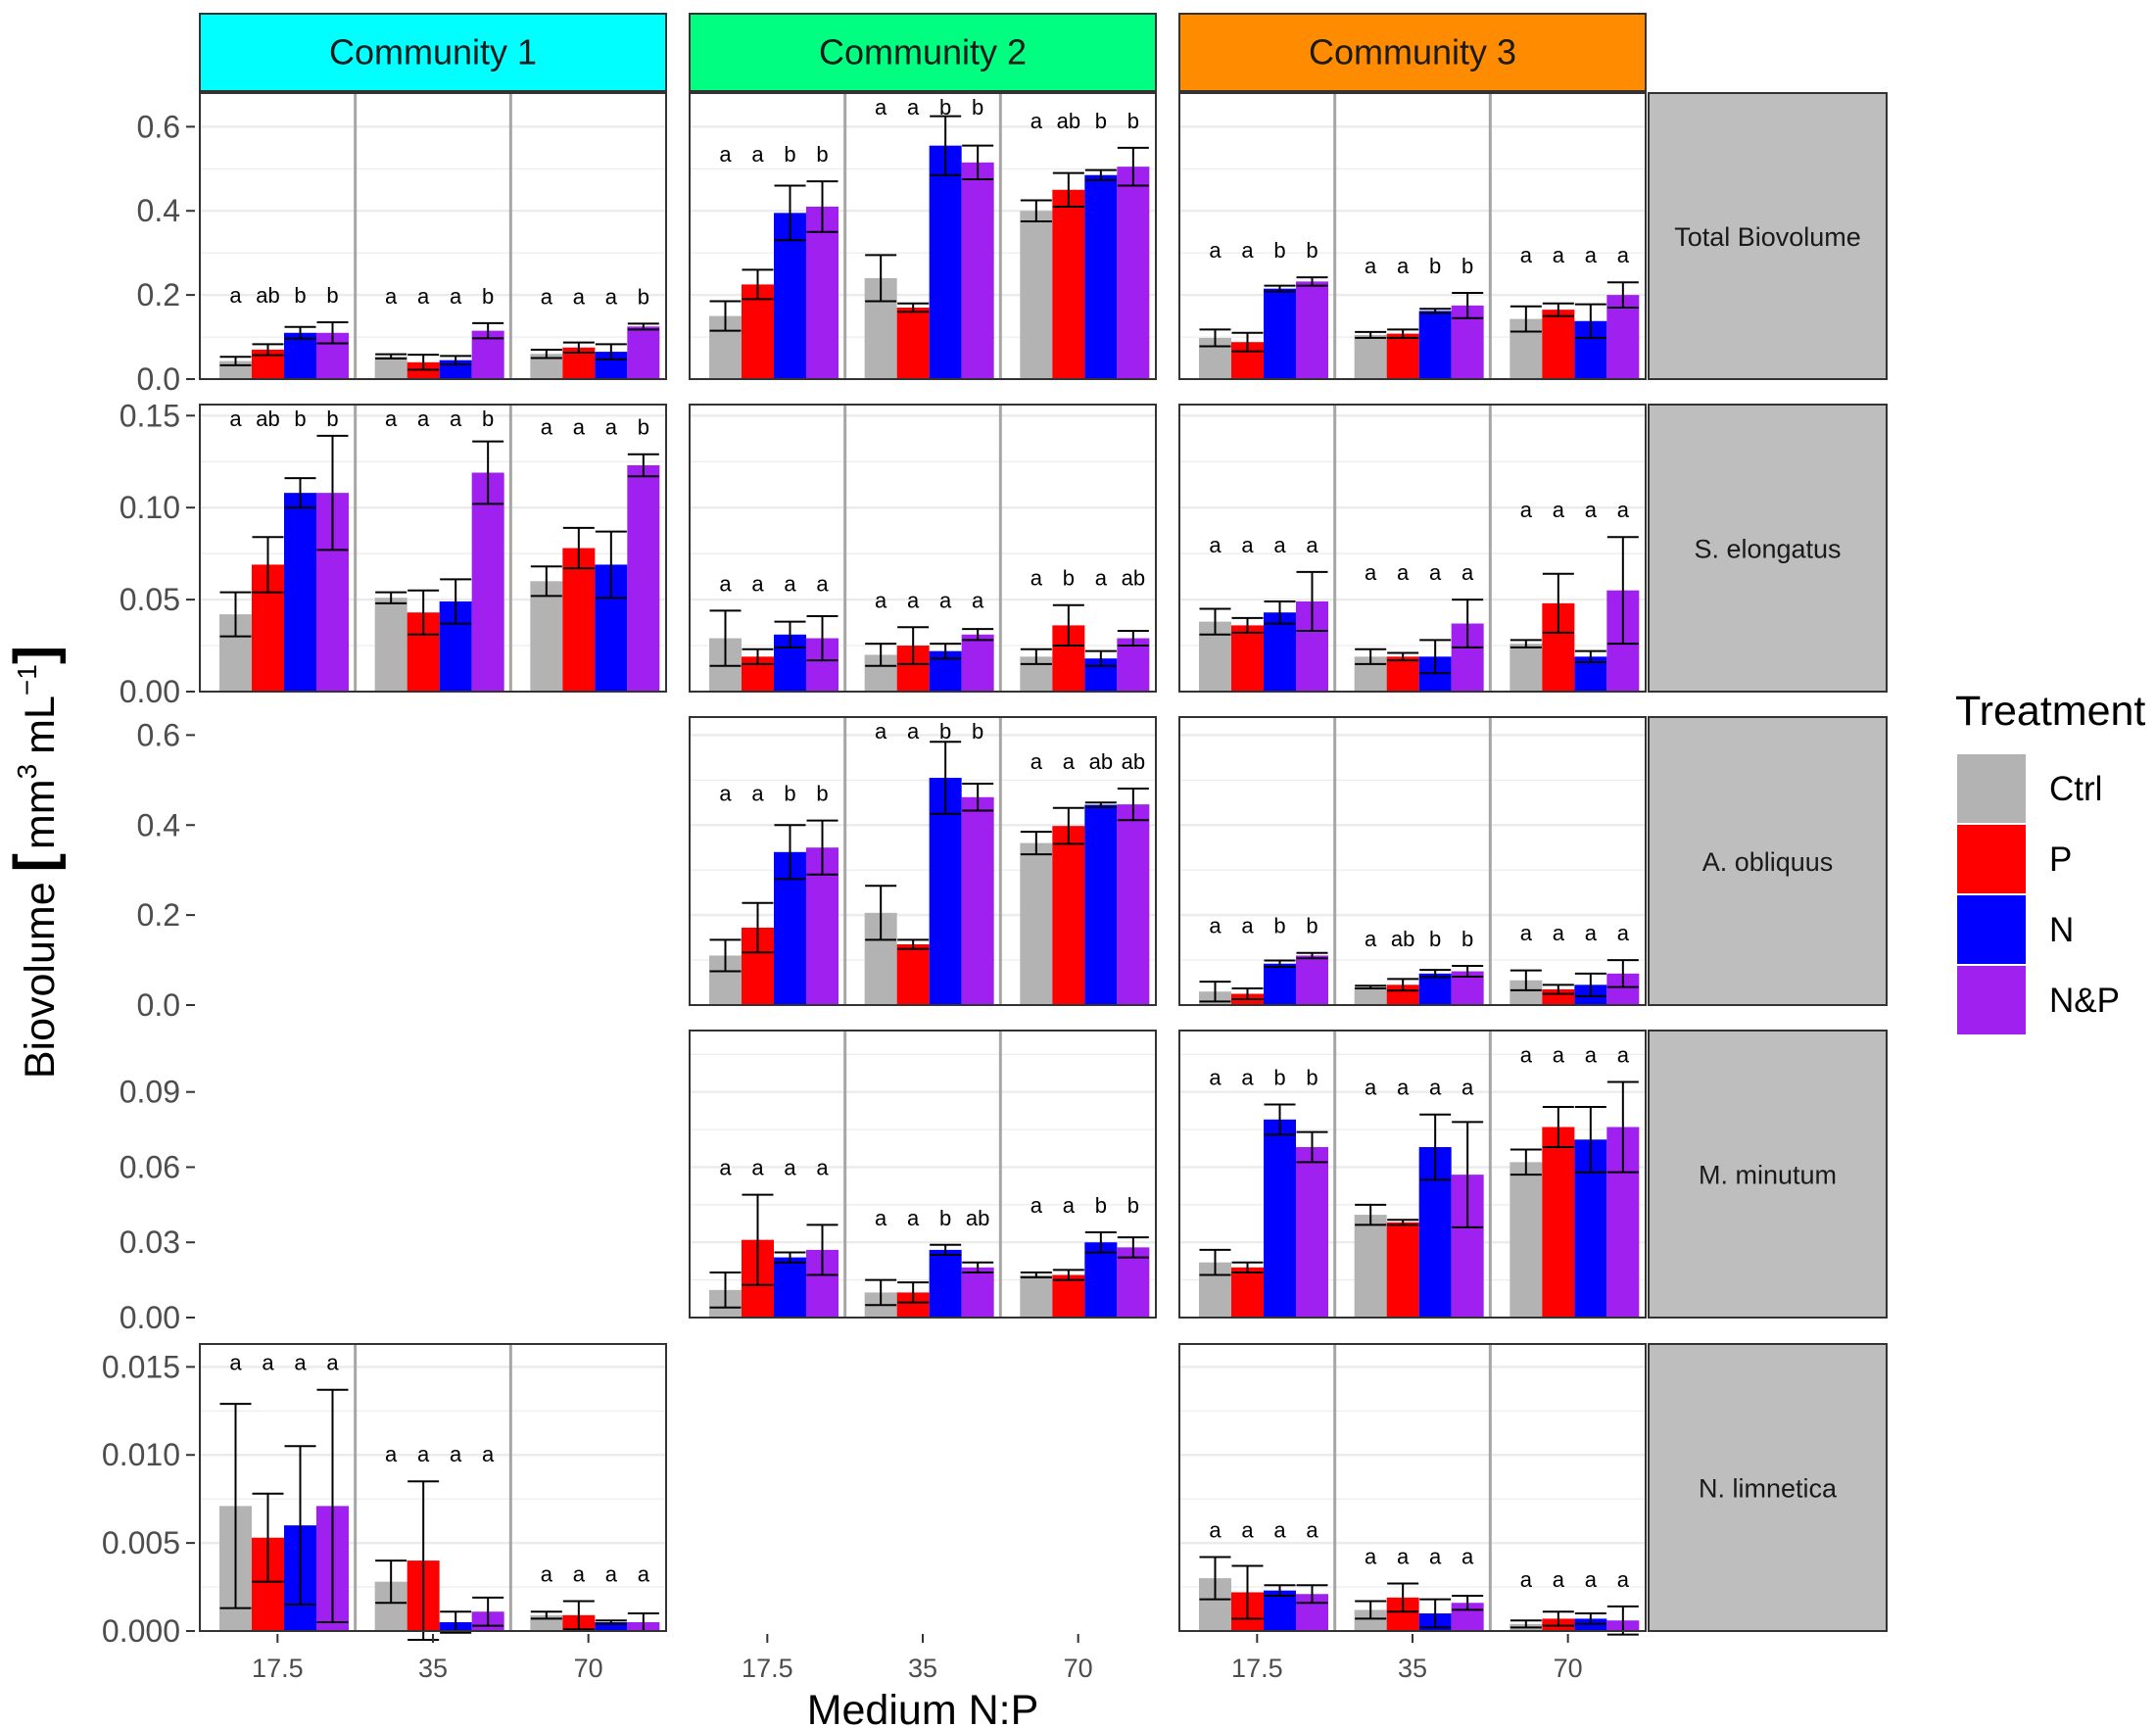 Image resolution: width=2156 pixels, height=1728 pixels. I want to click on facet-panel: a ab b b a a a b a a a b, so click(439, 331).